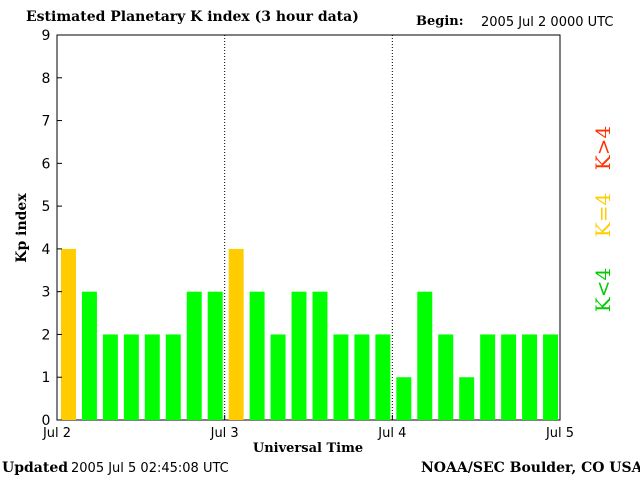 This screenshot has height=480, width=640. What do you see at coordinates (46, 421) in the screenshot?
I see `y-tick-label: 0` at bounding box center [46, 421].